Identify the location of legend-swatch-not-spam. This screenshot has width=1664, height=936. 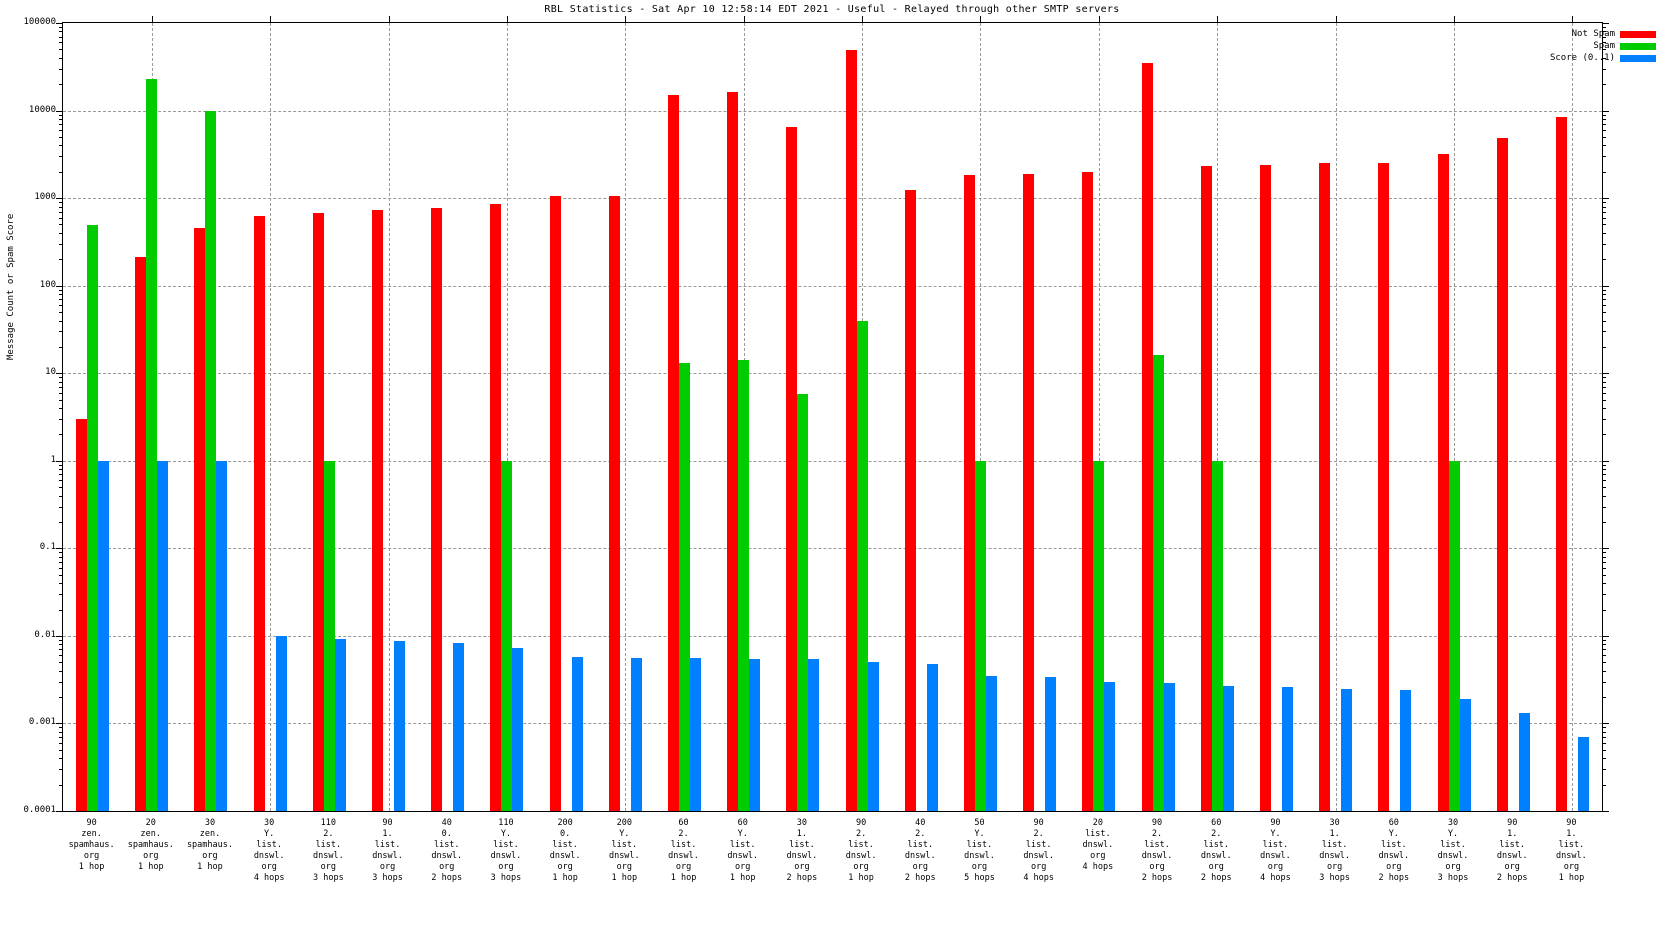
(1638, 34).